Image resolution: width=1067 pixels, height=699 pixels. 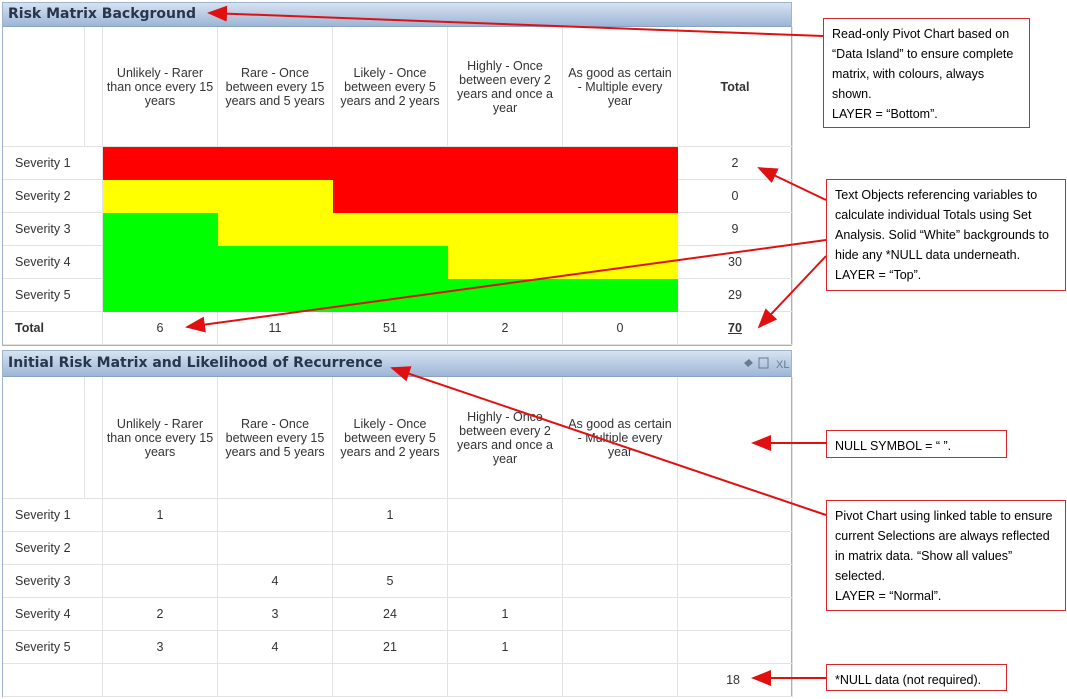 I want to click on column-header: Total, so click(x=735, y=87).